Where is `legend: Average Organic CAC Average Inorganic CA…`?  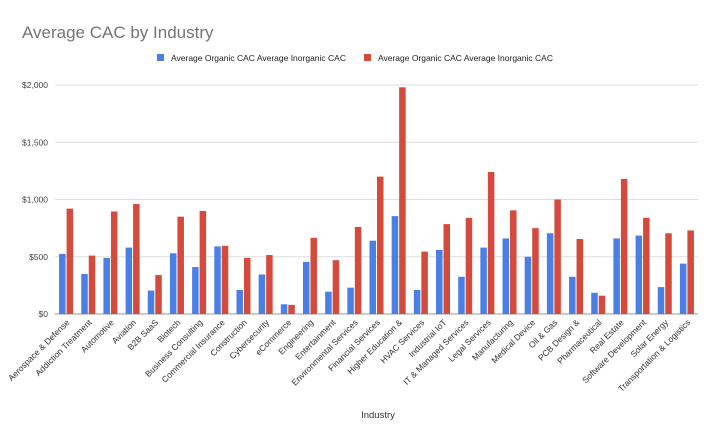
legend: Average Organic CAC Average Inorganic CA… is located at coordinates (355, 58).